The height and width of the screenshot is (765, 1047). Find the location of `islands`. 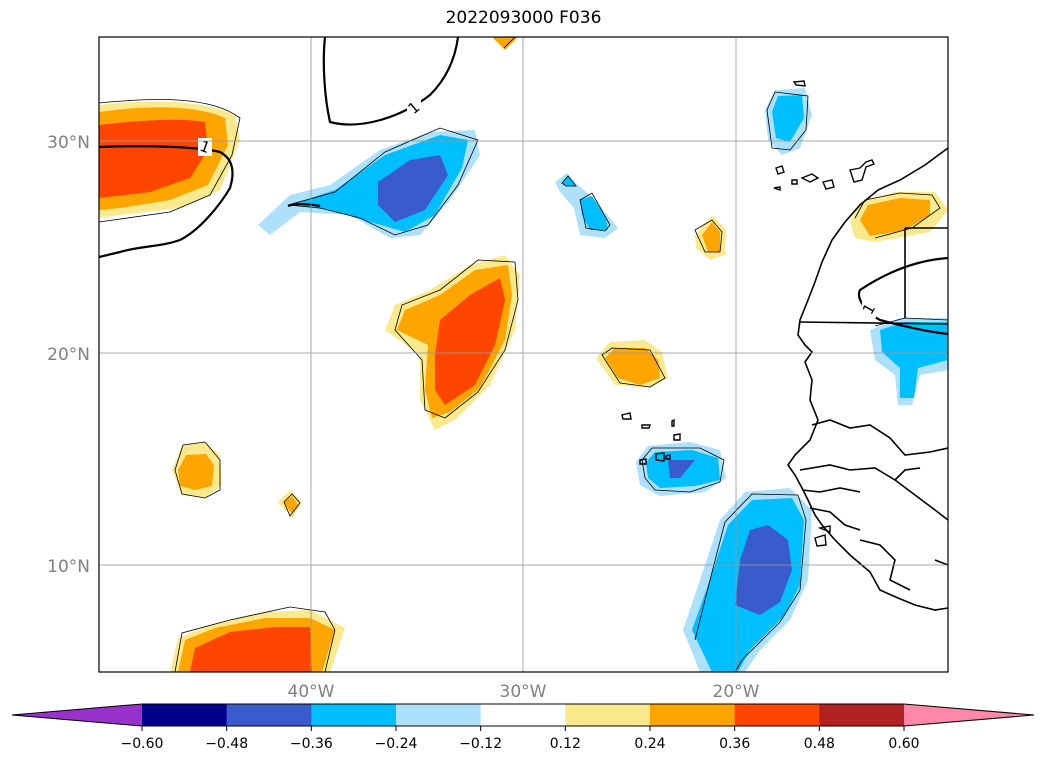

islands is located at coordinates (748, 313).